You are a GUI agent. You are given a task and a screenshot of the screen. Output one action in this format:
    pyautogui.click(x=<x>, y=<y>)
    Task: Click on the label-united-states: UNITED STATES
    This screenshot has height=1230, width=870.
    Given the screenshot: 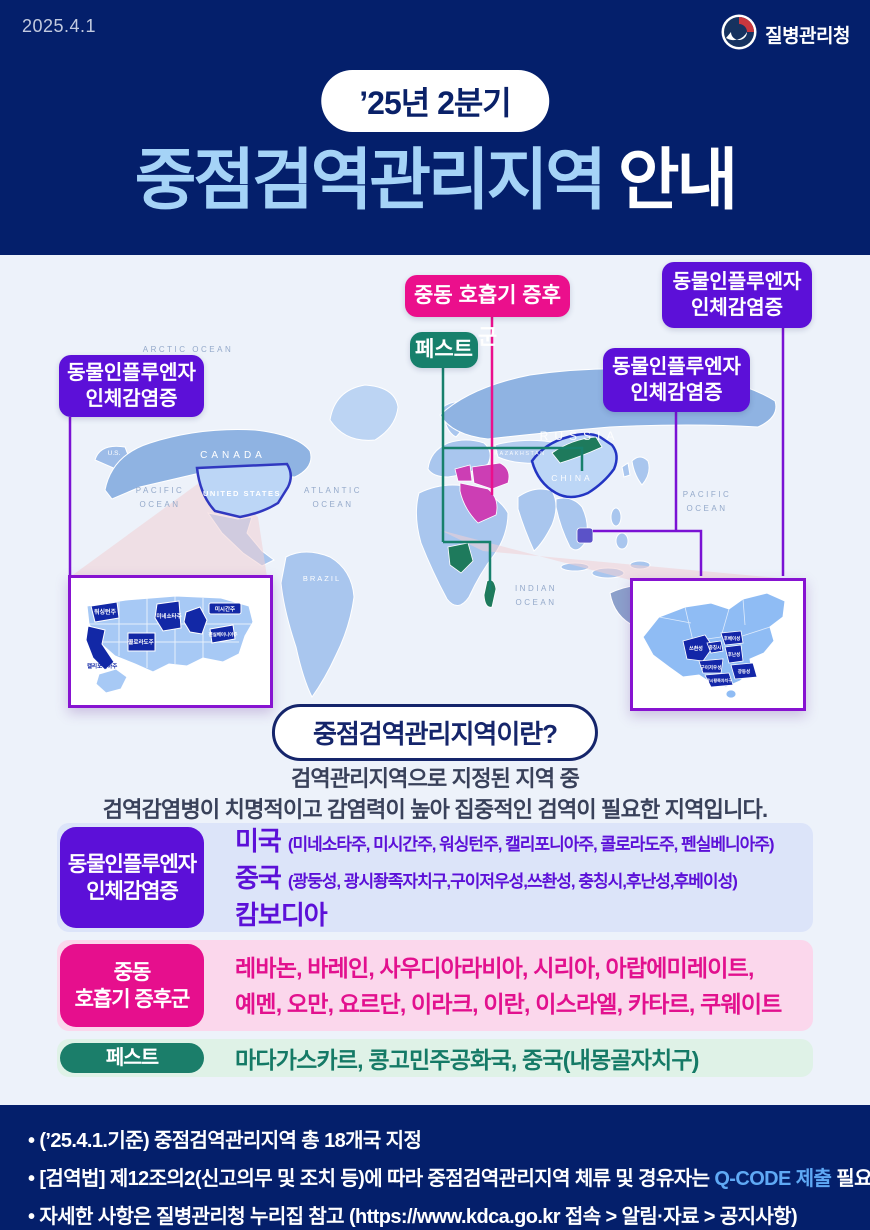 What is the action you would take?
    pyautogui.click(x=242, y=493)
    